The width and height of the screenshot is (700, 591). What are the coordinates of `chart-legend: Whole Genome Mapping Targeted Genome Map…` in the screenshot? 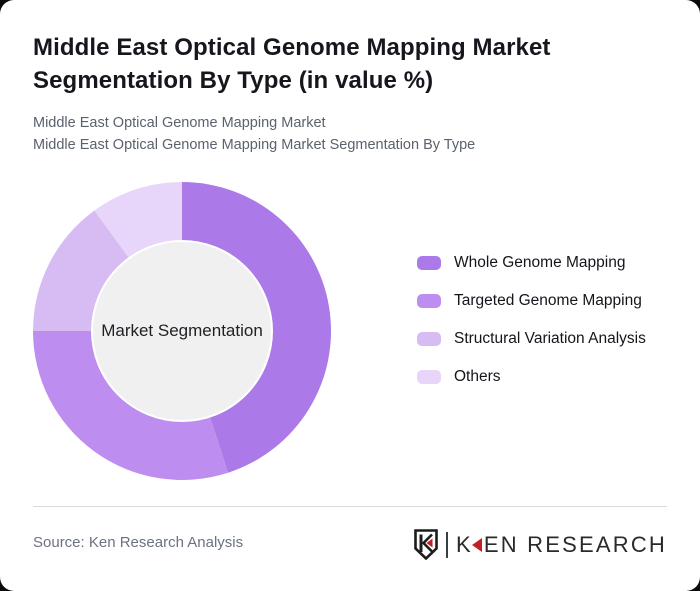 It's located at (531, 331).